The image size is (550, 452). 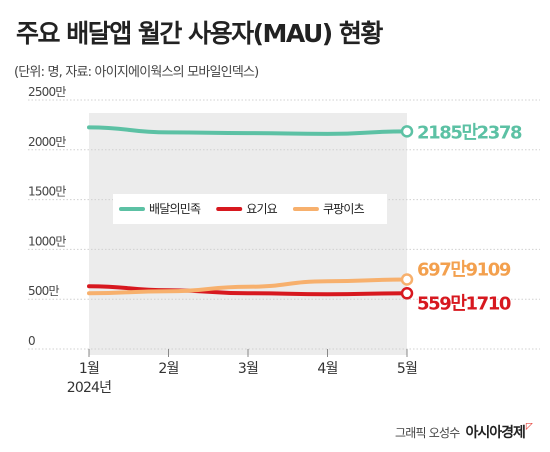 What do you see at coordinates (261, 209) in the screenshot?
I see `legend-label: 요기요` at bounding box center [261, 209].